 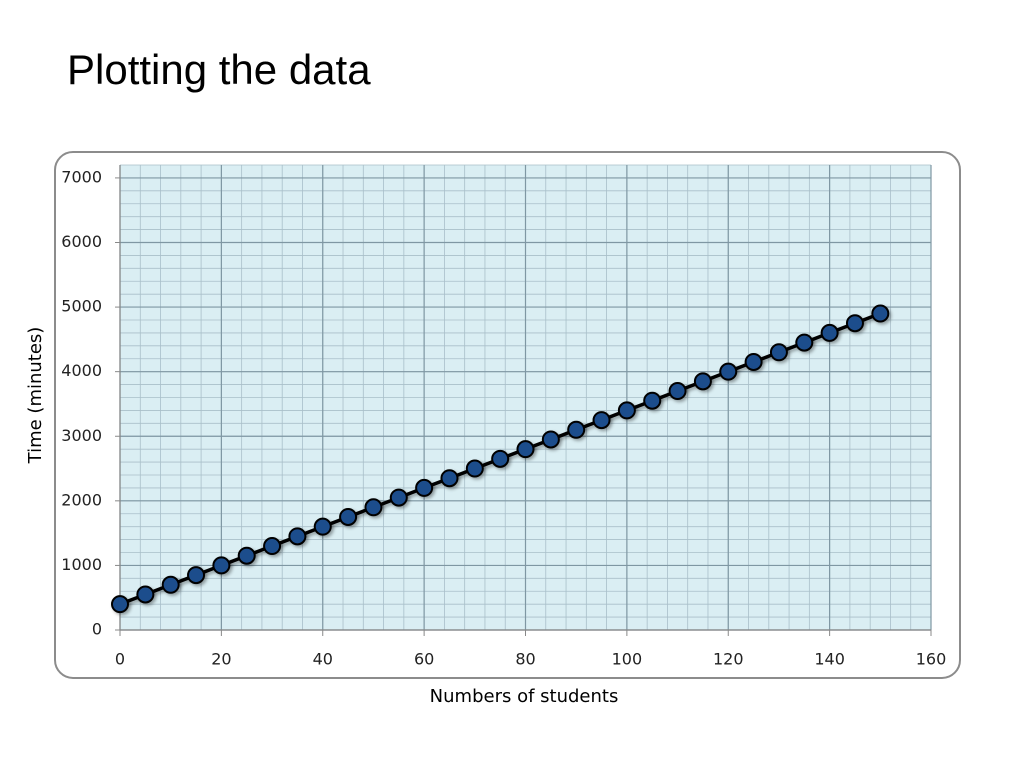 What do you see at coordinates (931, 659) in the screenshot?
I see `x-tick-label: 160` at bounding box center [931, 659].